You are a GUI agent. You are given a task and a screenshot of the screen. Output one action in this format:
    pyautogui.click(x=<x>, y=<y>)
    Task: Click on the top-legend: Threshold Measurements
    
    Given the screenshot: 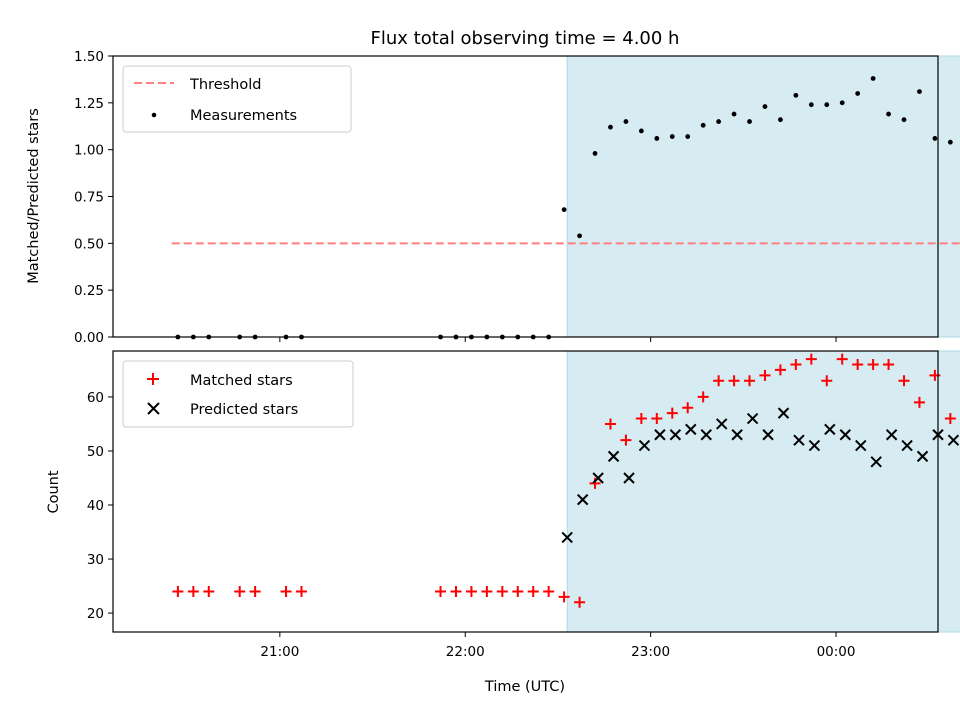 What is the action you would take?
    pyautogui.click(x=237, y=99)
    